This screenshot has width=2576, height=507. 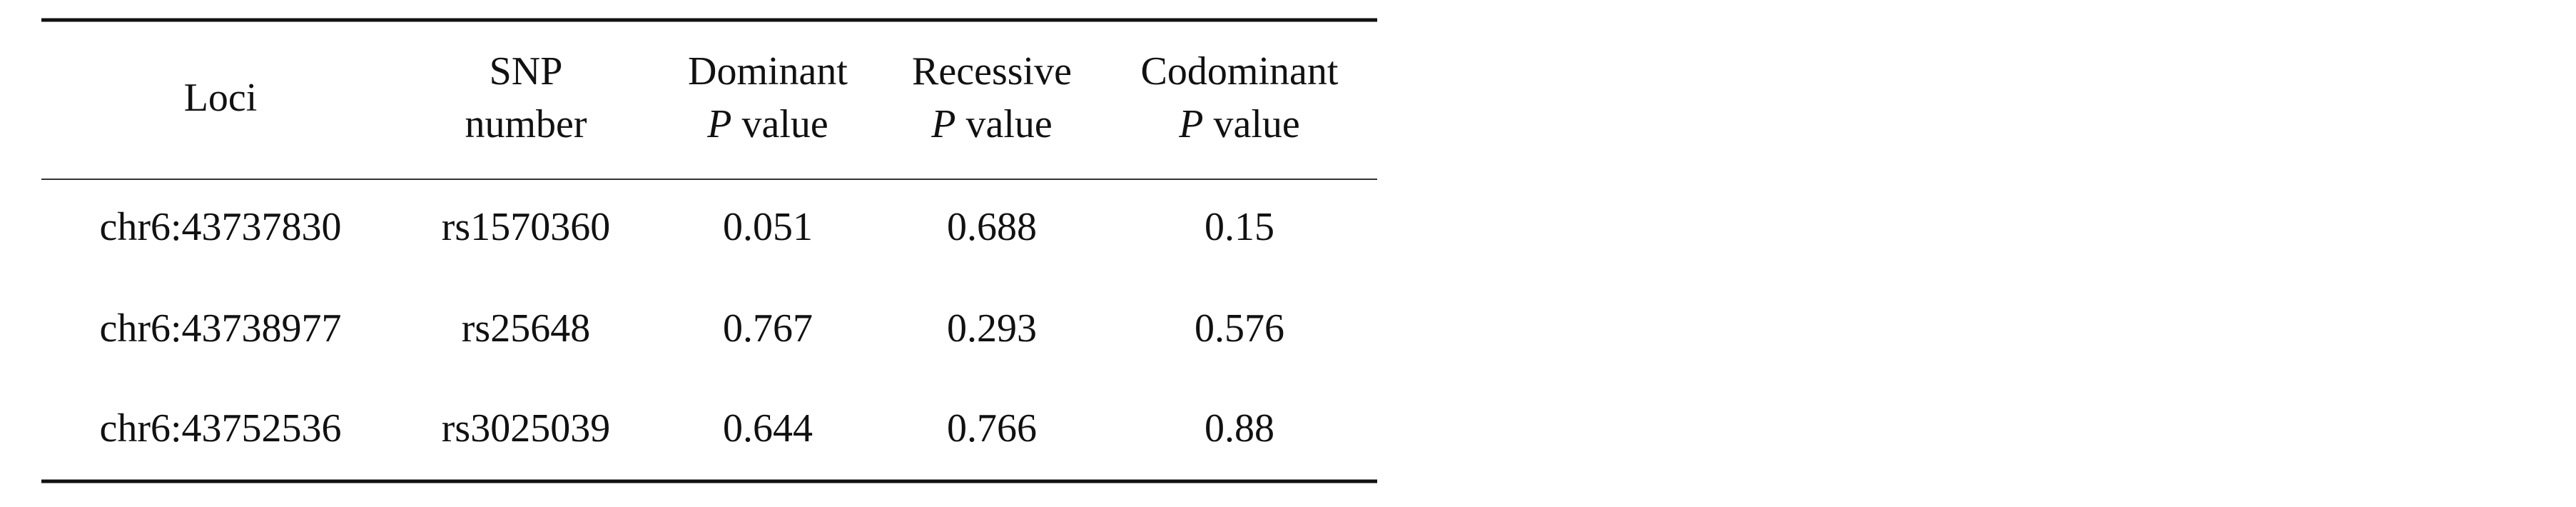 What do you see at coordinates (526, 124) in the screenshot?
I see `header-cell: number` at bounding box center [526, 124].